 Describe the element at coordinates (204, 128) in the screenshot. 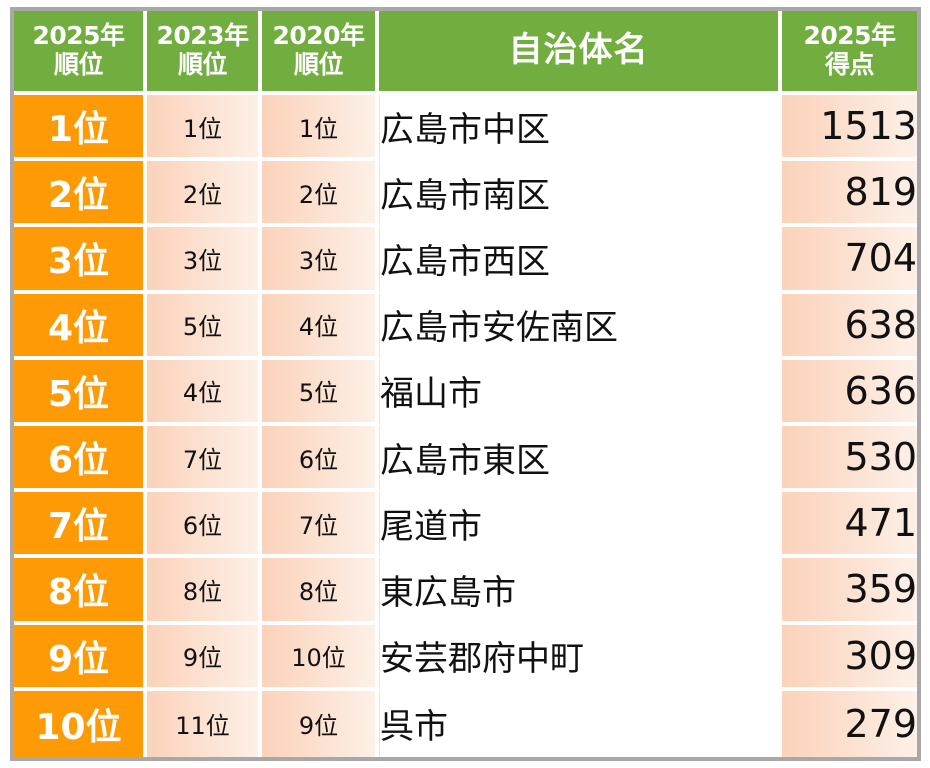

I see `rank-2023-cell: 1位` at that location.